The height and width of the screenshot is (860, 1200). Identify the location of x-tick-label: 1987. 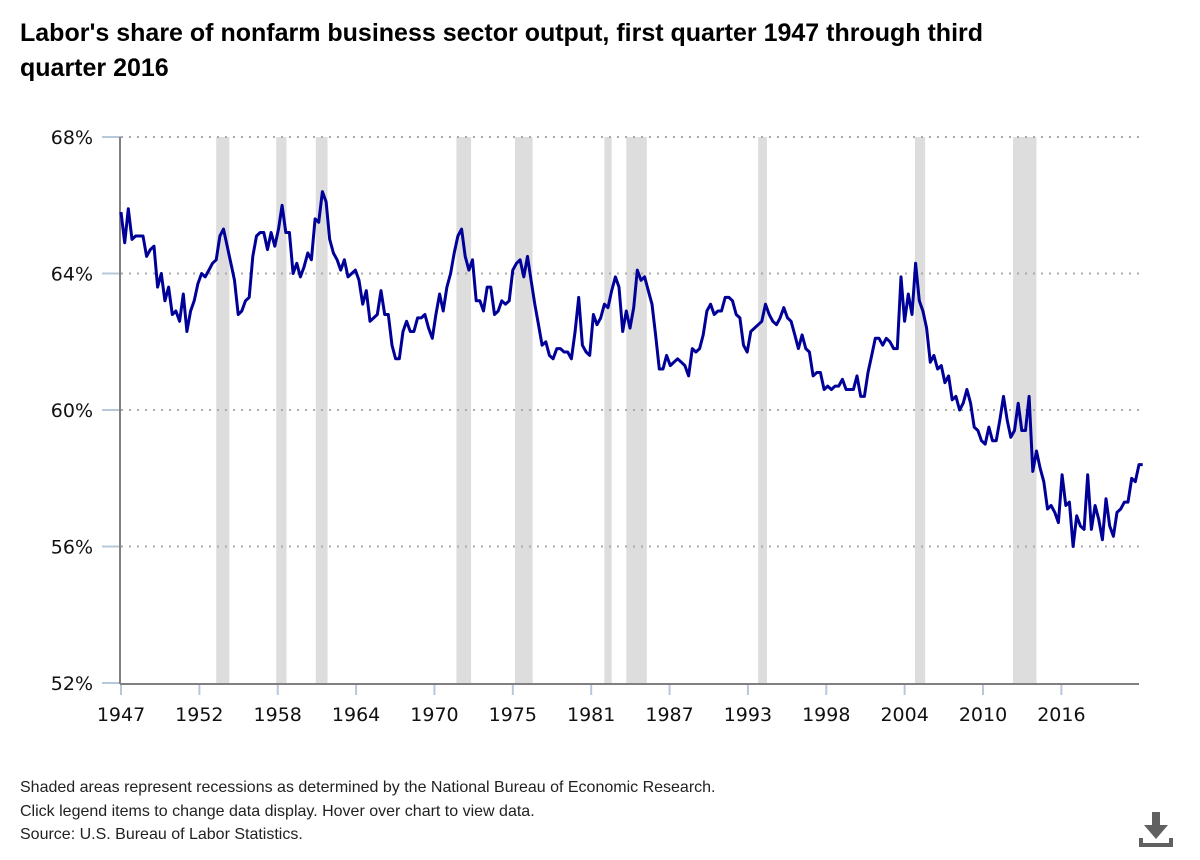
(669, 715).